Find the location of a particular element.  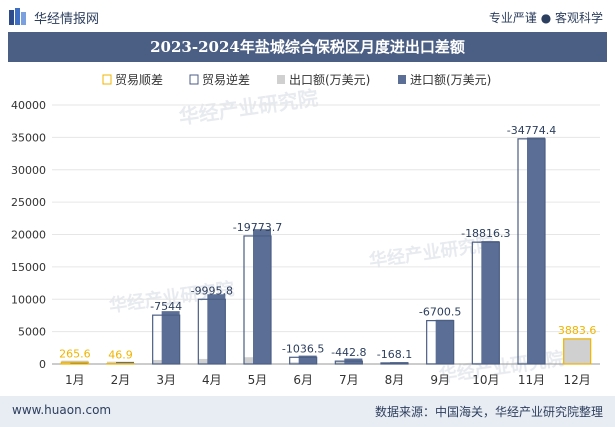

top-bar: 华经情报网 专业严谨 ● 客观科学 is located at coordinates (307, 16).